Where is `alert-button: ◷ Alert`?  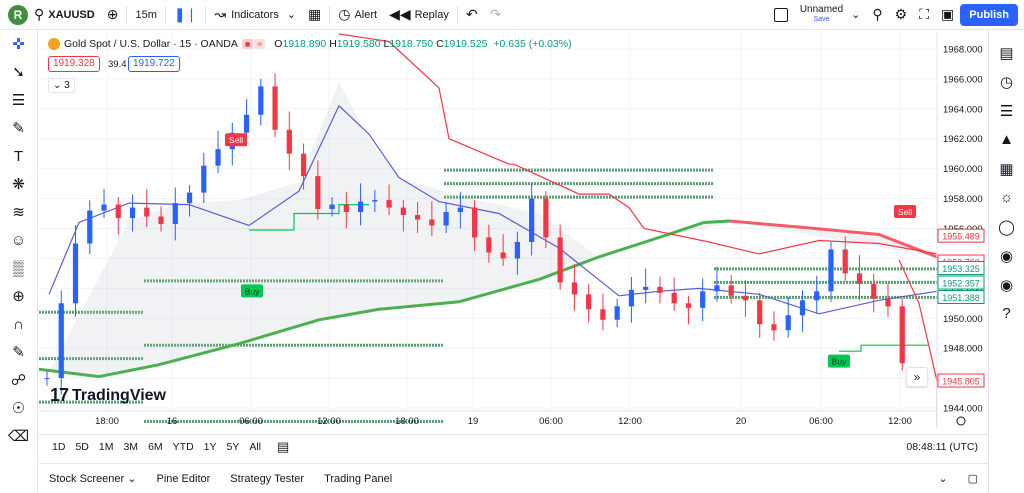 alert-button: ◷ Alert is located at coordinates (357, 15).